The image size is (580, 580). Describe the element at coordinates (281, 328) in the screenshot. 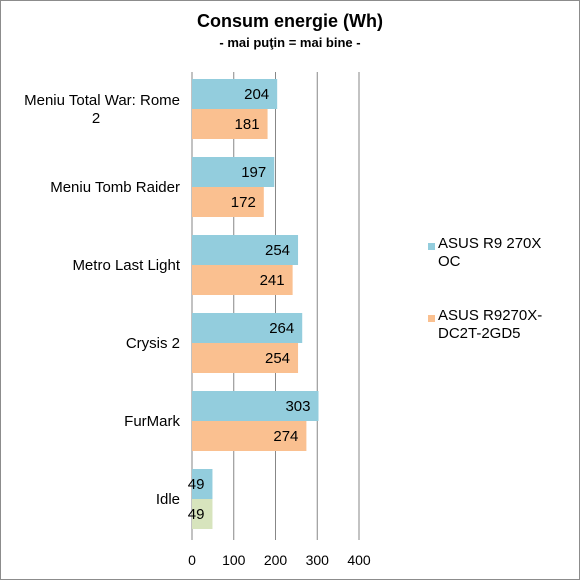

I see `value-label: 264` at that location.